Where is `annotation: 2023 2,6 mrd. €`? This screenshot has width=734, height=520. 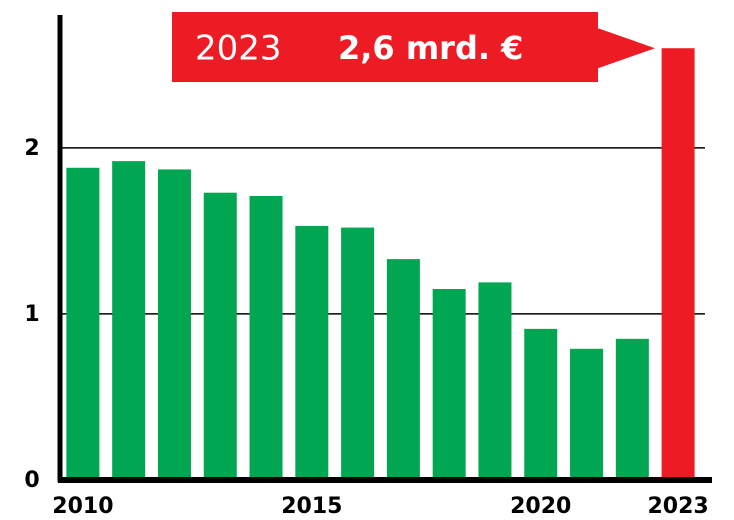
annotation: 2023 2,6 mrd. € is located at coordinates (413, 47).